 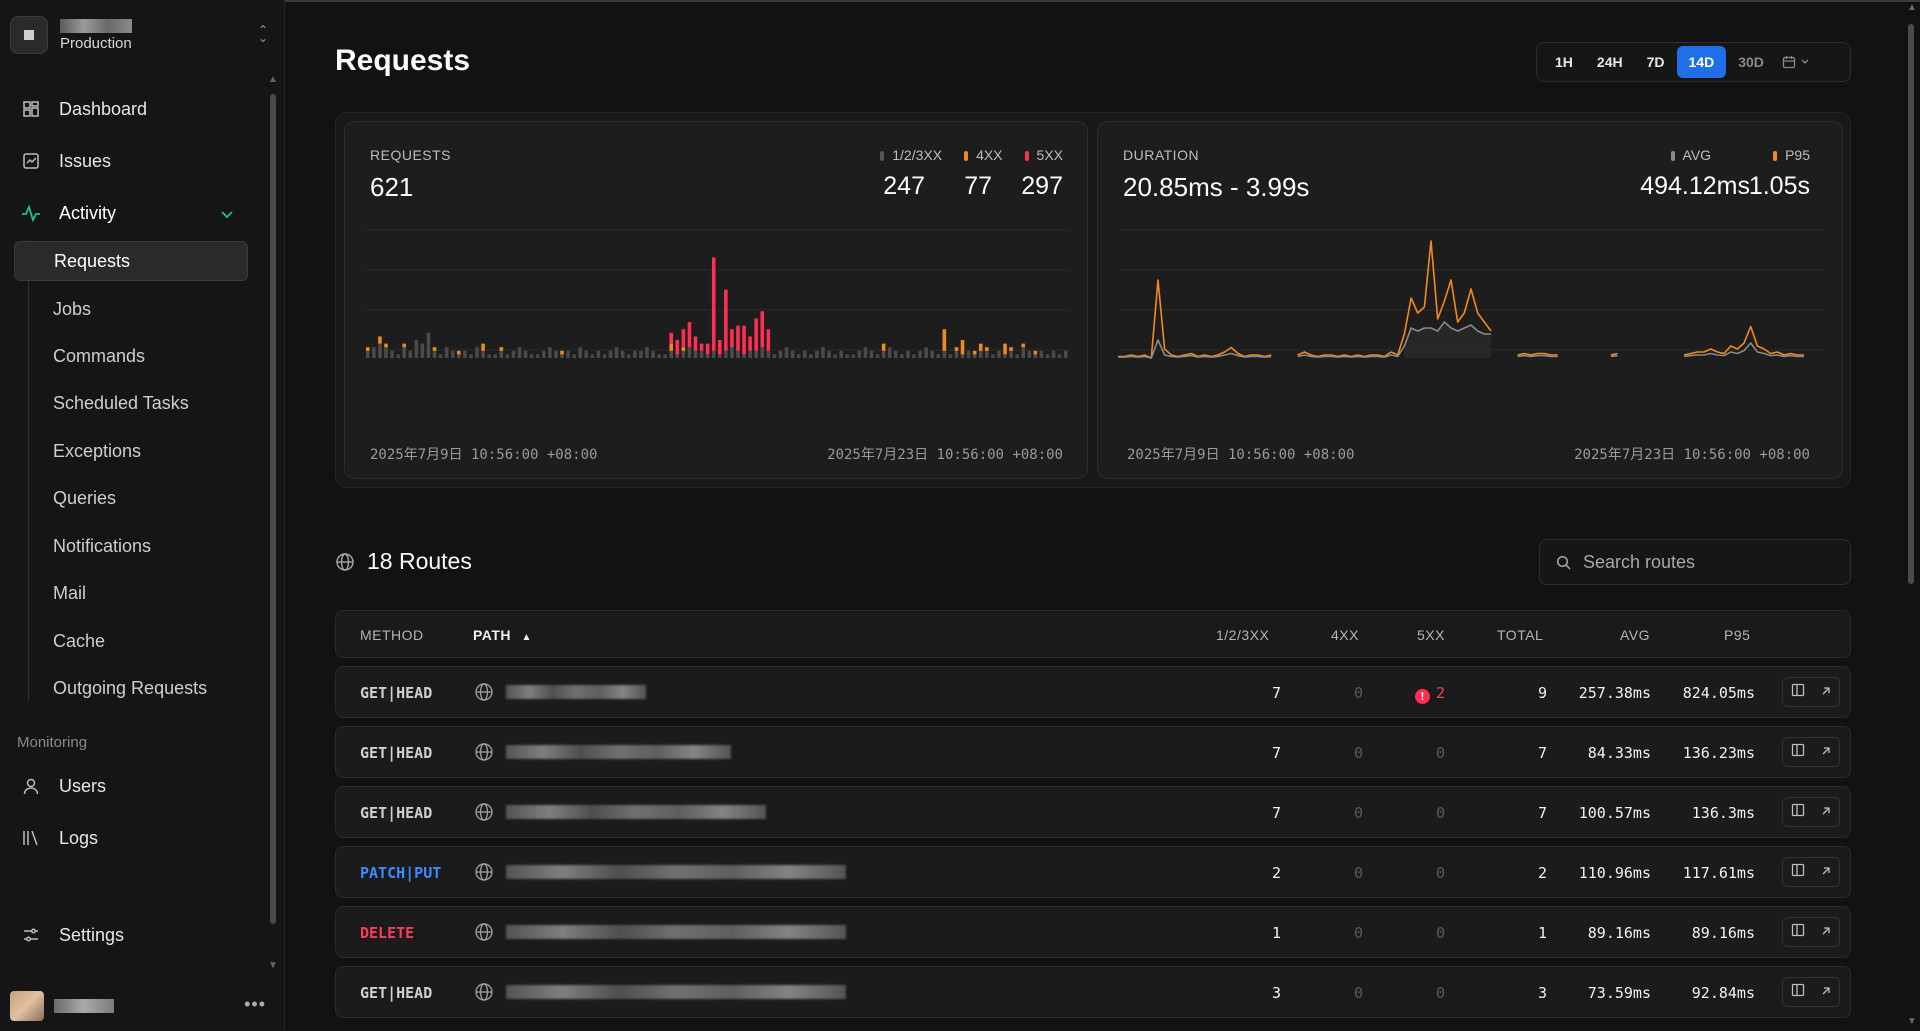 What do you see at coordinates (1093, 812) in the screenshot?
I see `table-row: GET|HEAD 7 0 0 7 100.57ms 136.3ms` at bounding box center [1093, 812].